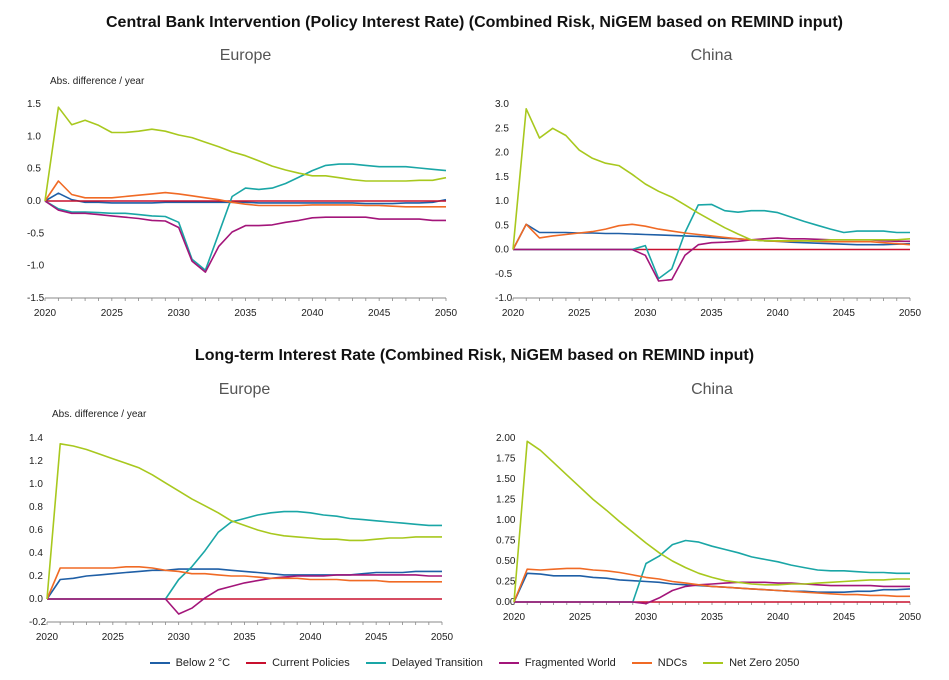  Describe the element at coordinates (36, 298) in the screenshot. I see `y-tick-label: -1.5` at that location.